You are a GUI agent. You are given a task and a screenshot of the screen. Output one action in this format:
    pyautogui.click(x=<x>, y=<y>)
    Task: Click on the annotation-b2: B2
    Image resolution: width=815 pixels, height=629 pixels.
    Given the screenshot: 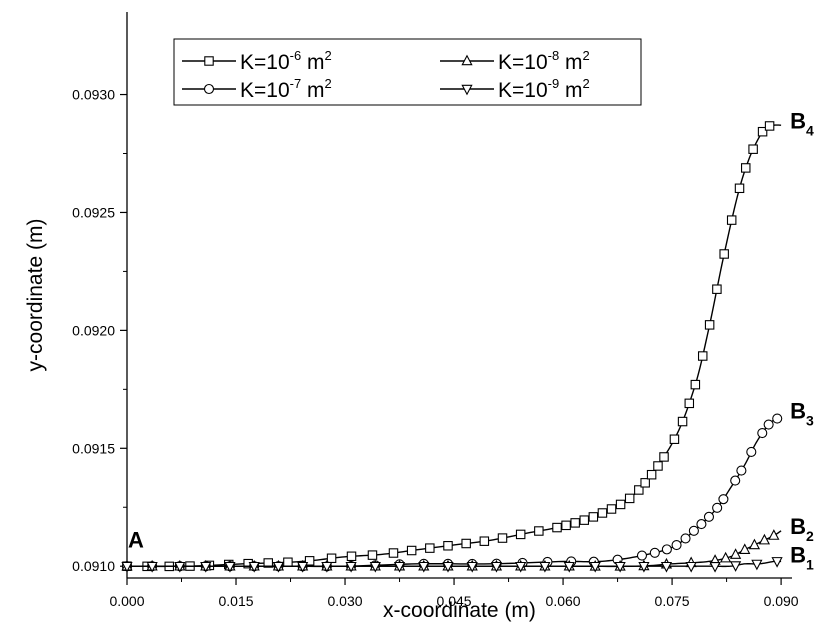 What is the action you would take?
    pyautogui.click(x=802, y=529)
    